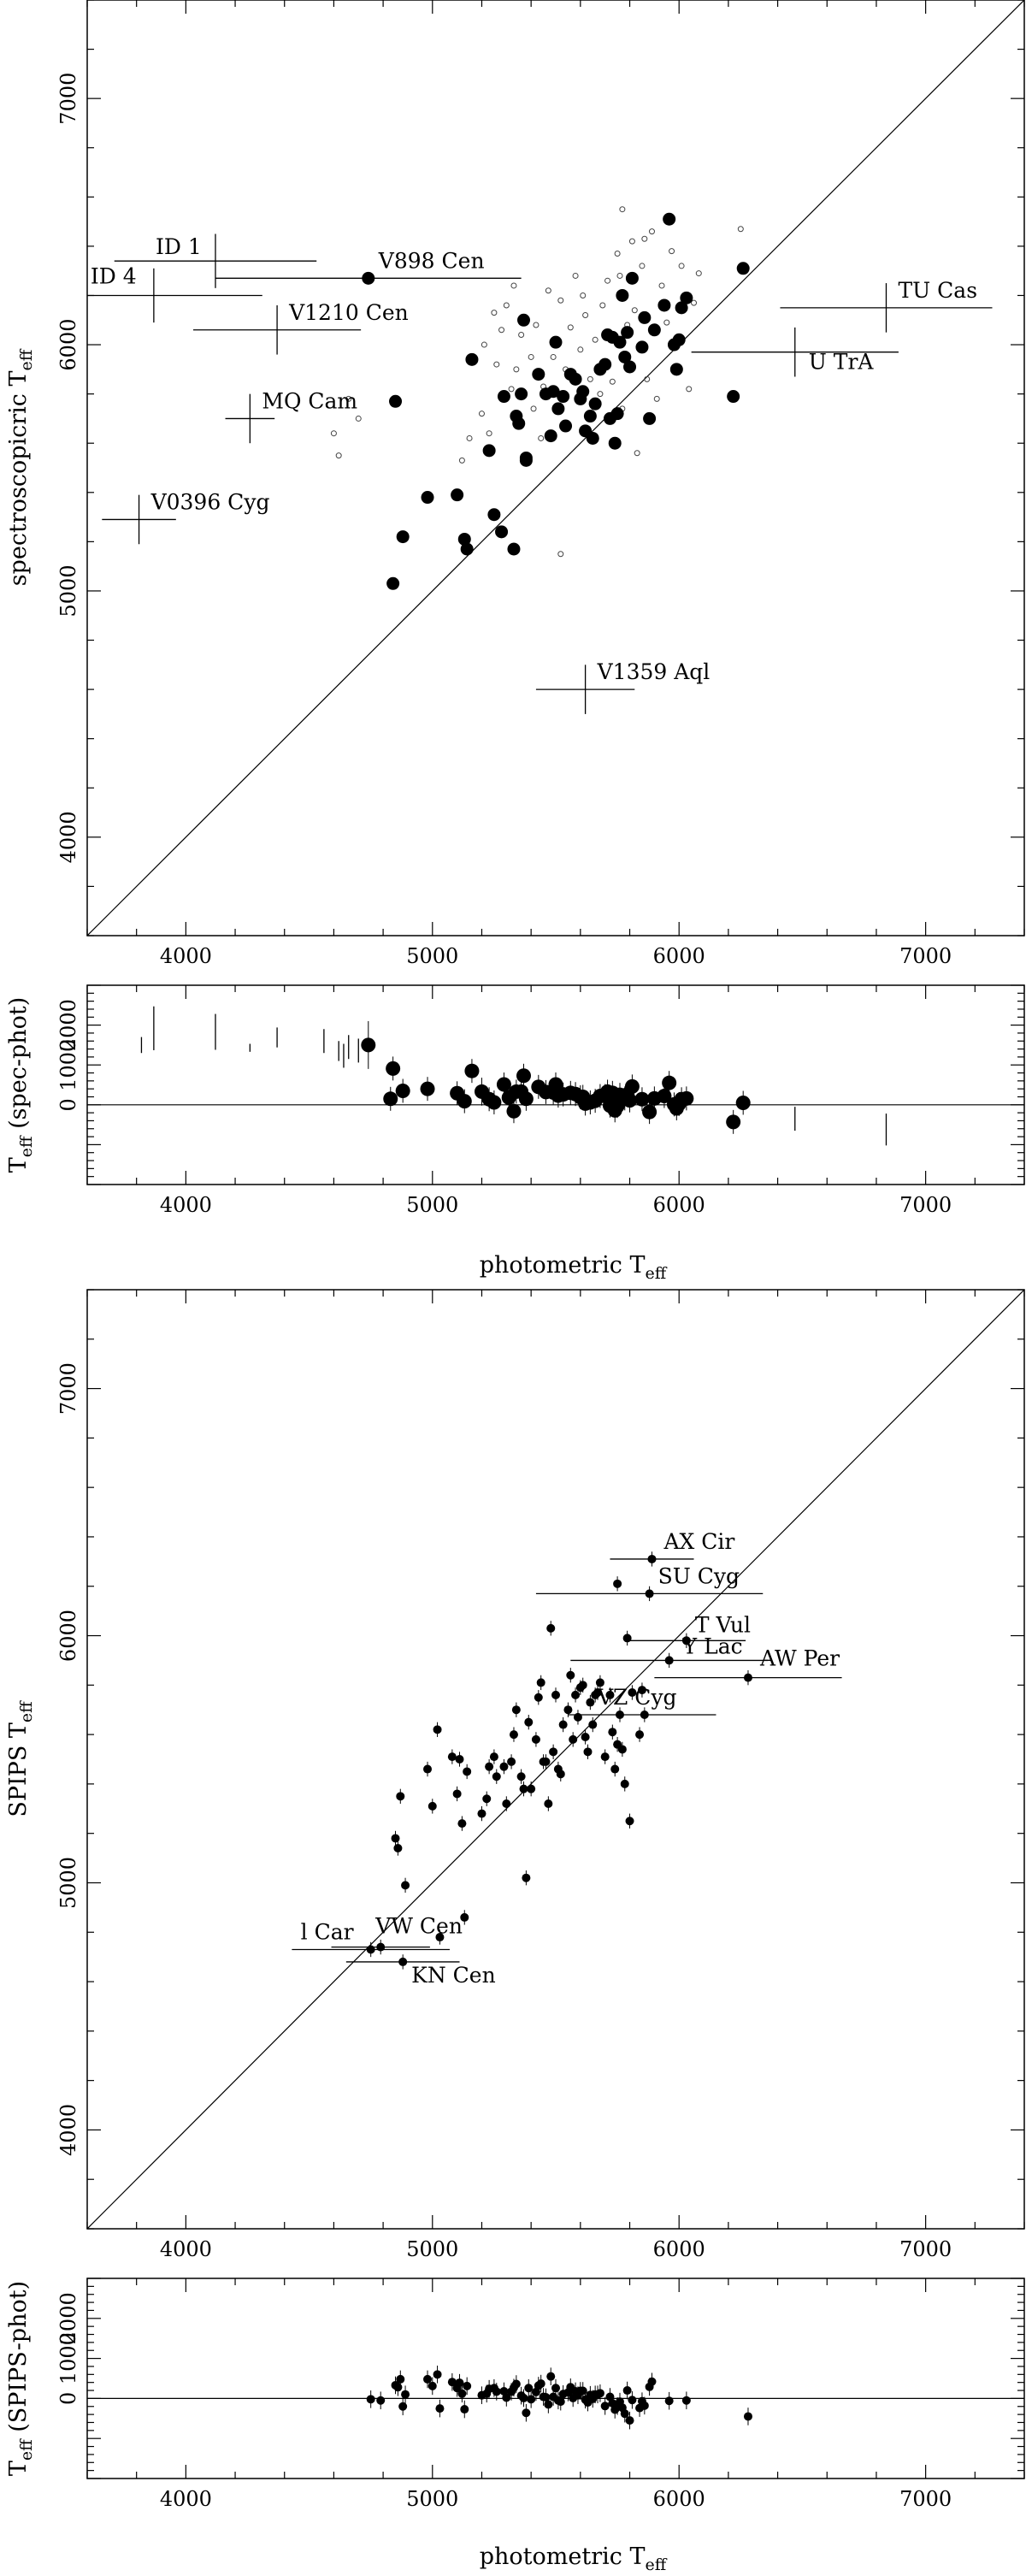  What do you see at coordinates (799, 1658) in the screenshot?
I see `star-label: AW Per` at bounding box center [799, 1658].